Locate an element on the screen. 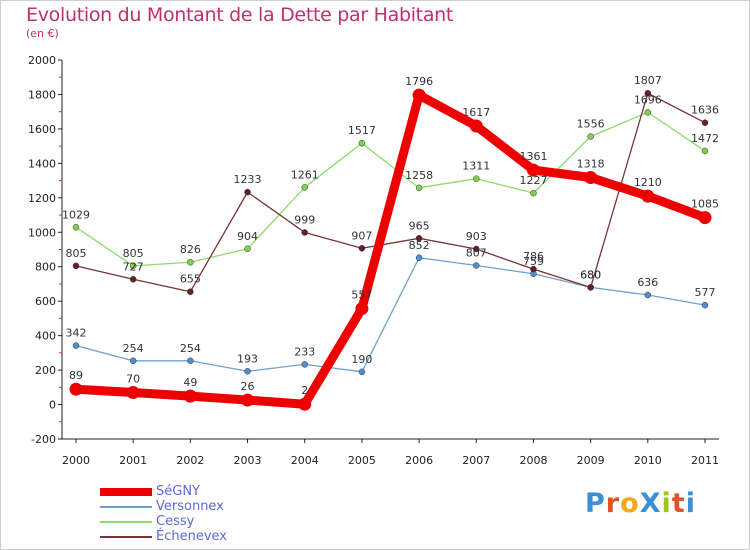 The image size is (750, 550). data-label: 904 is located at coordinates (247, 236).